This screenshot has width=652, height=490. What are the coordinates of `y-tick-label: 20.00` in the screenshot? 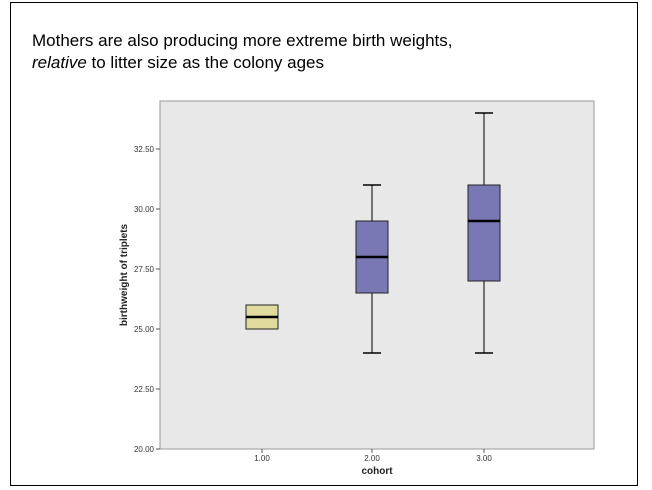 It's located at (144, 449).